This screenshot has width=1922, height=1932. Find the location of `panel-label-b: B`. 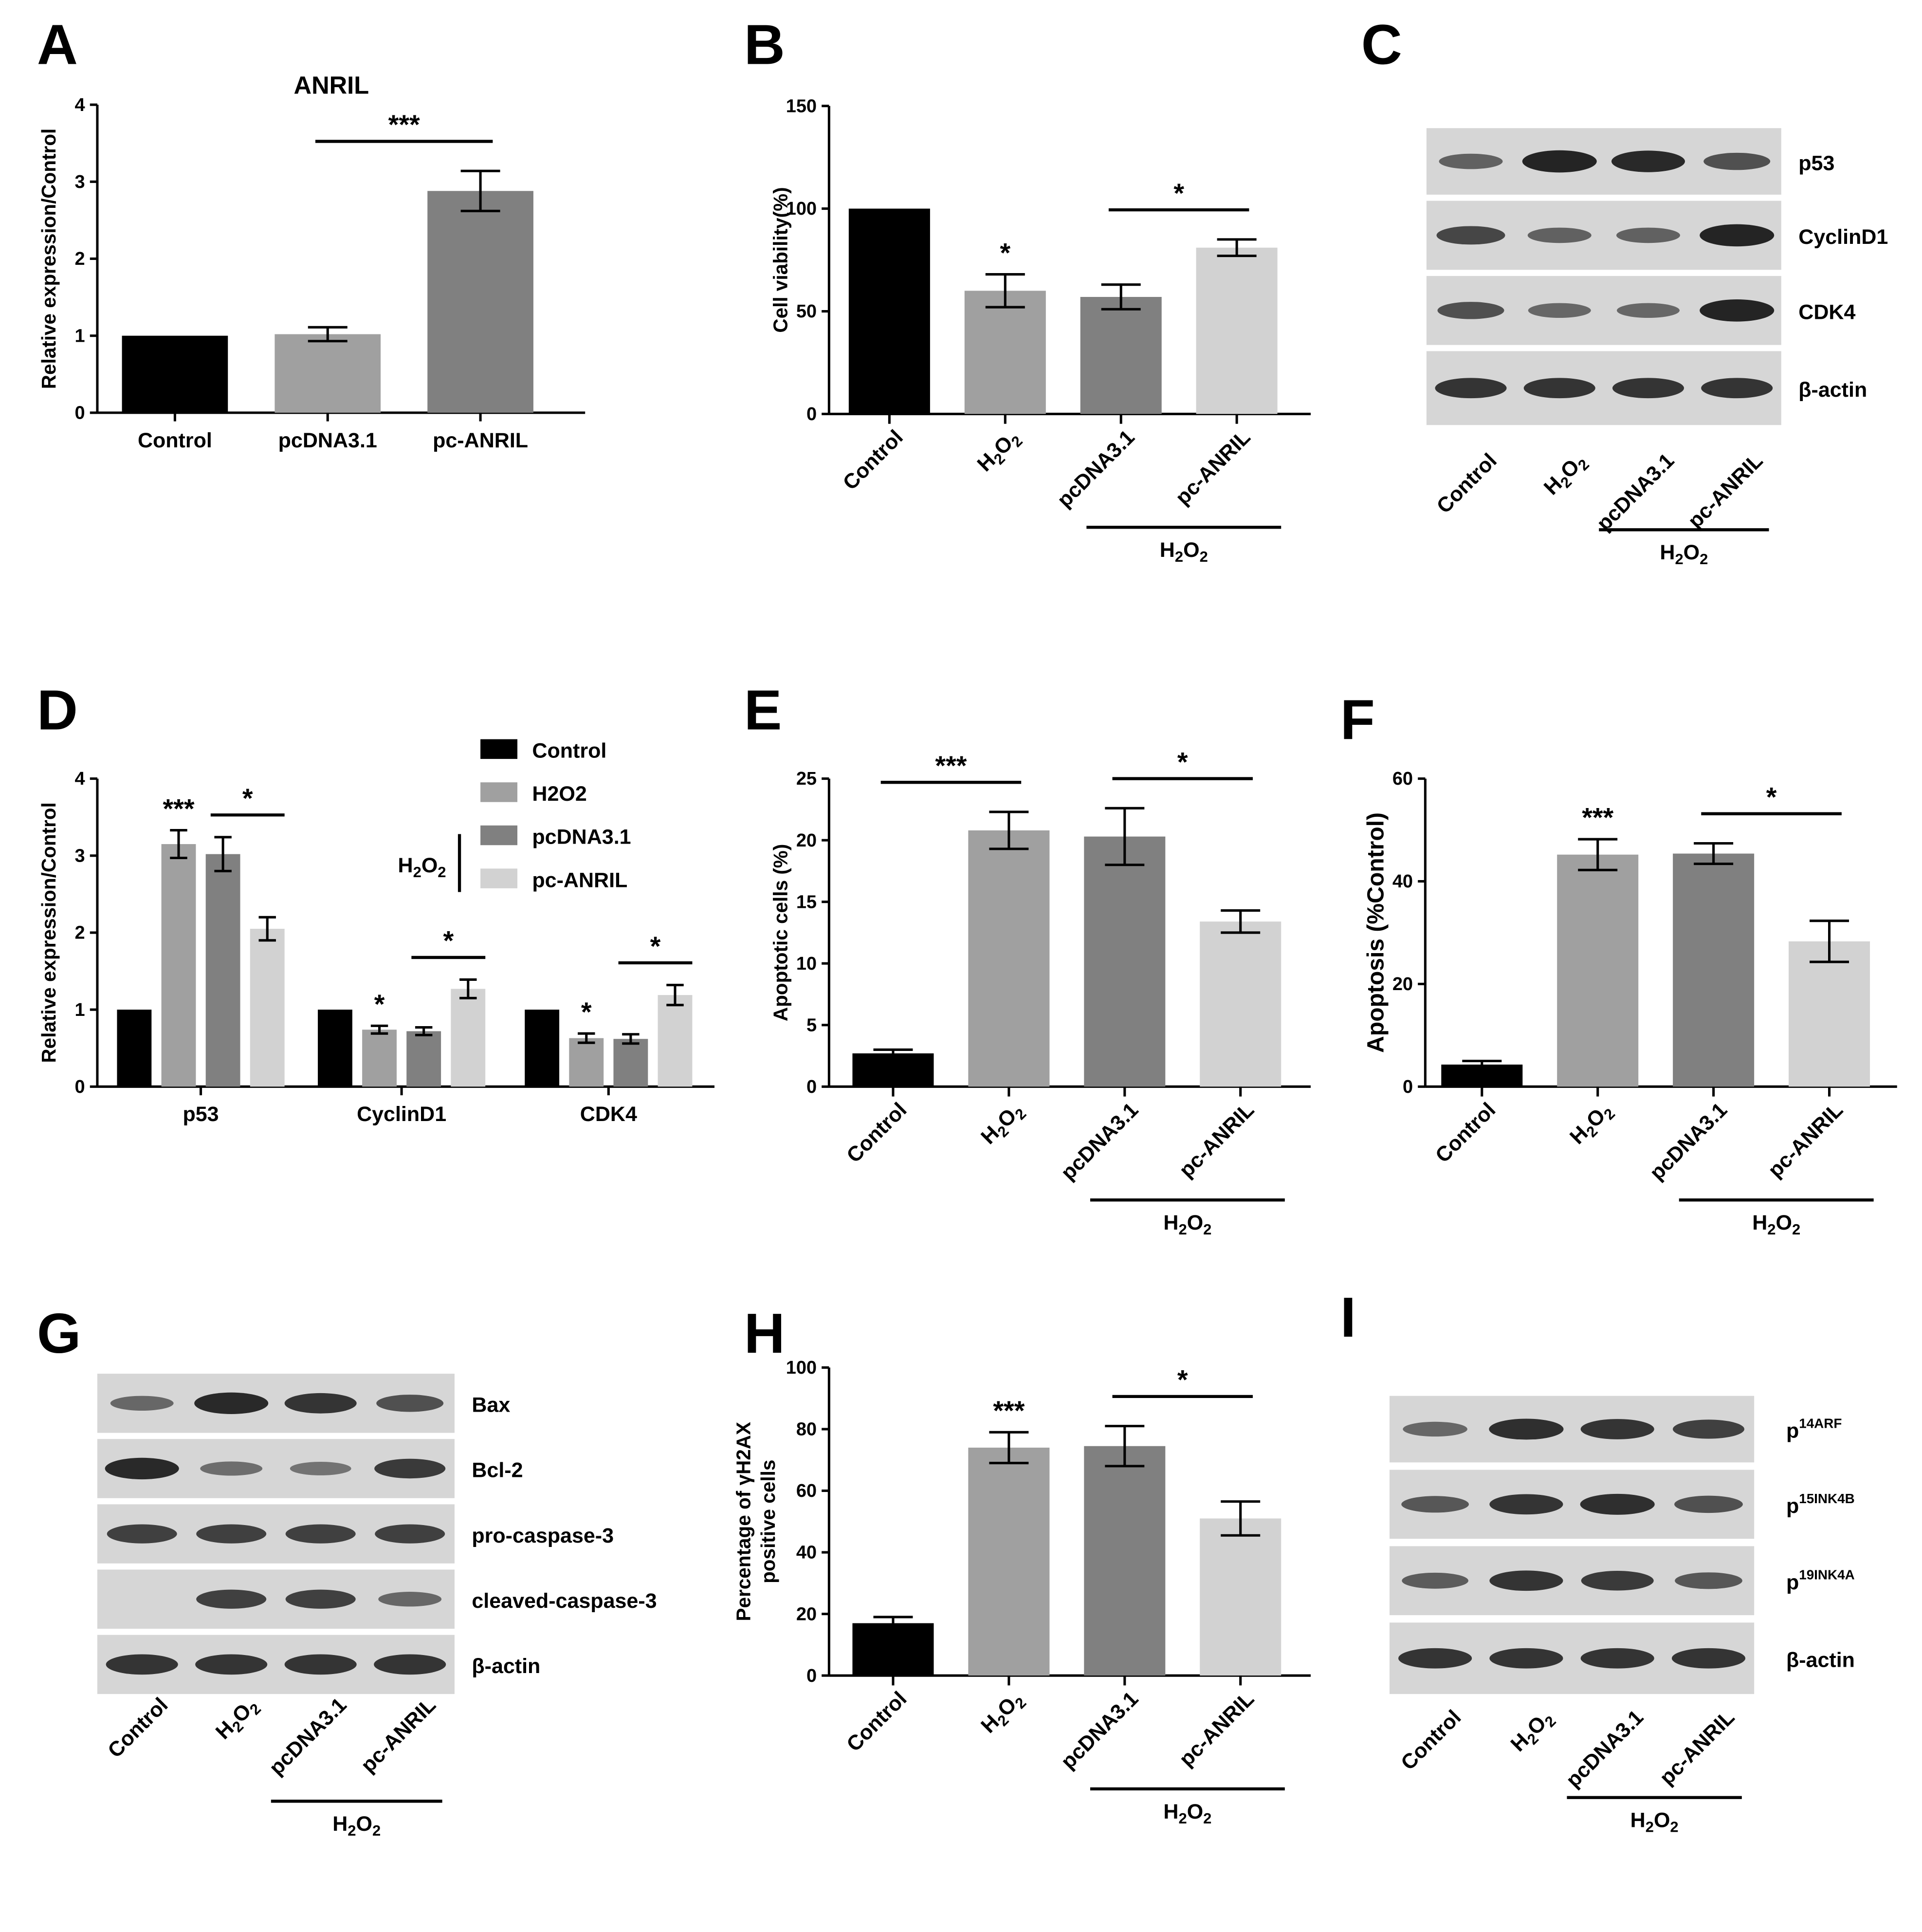

panel-label-b: B is located at coordinates (764, 44).